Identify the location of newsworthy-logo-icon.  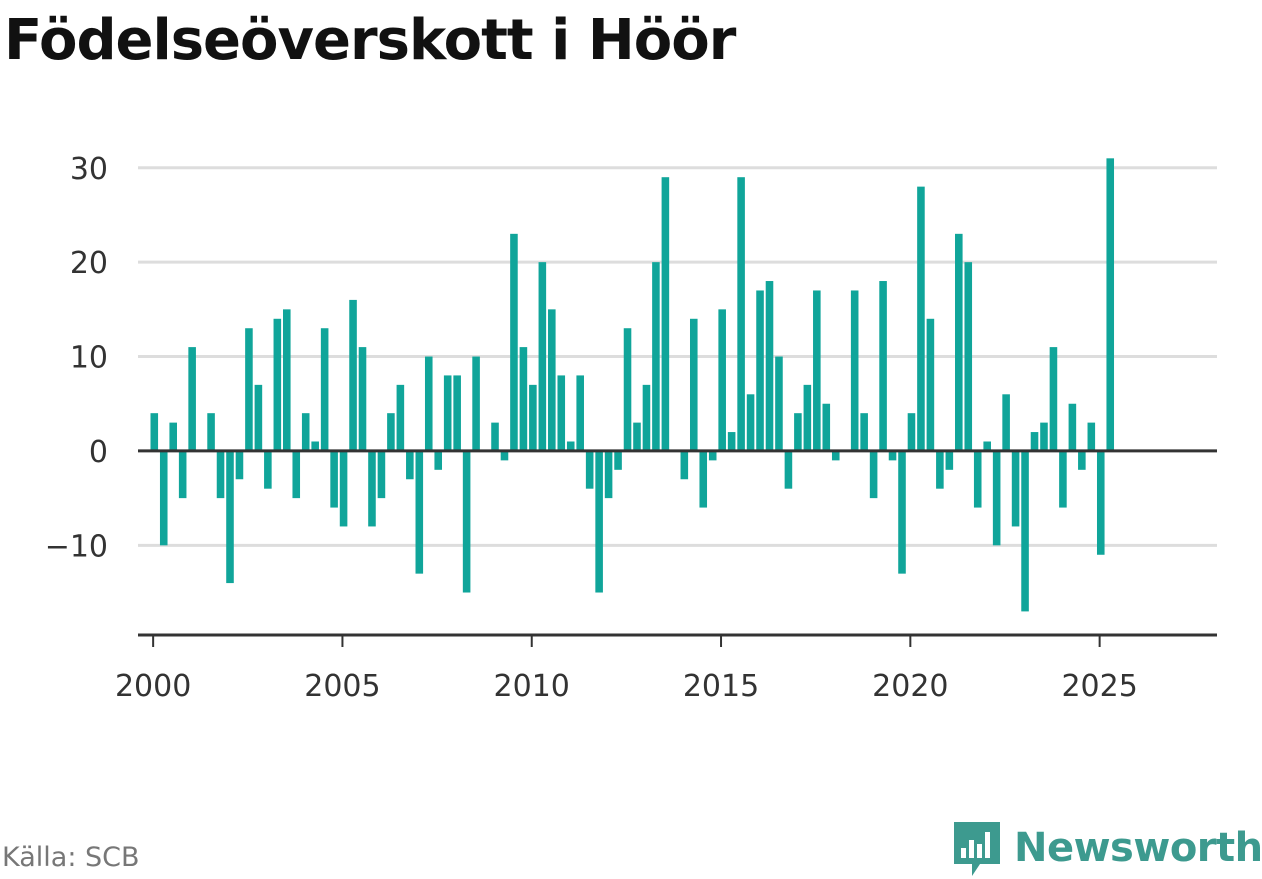
(977, 849).